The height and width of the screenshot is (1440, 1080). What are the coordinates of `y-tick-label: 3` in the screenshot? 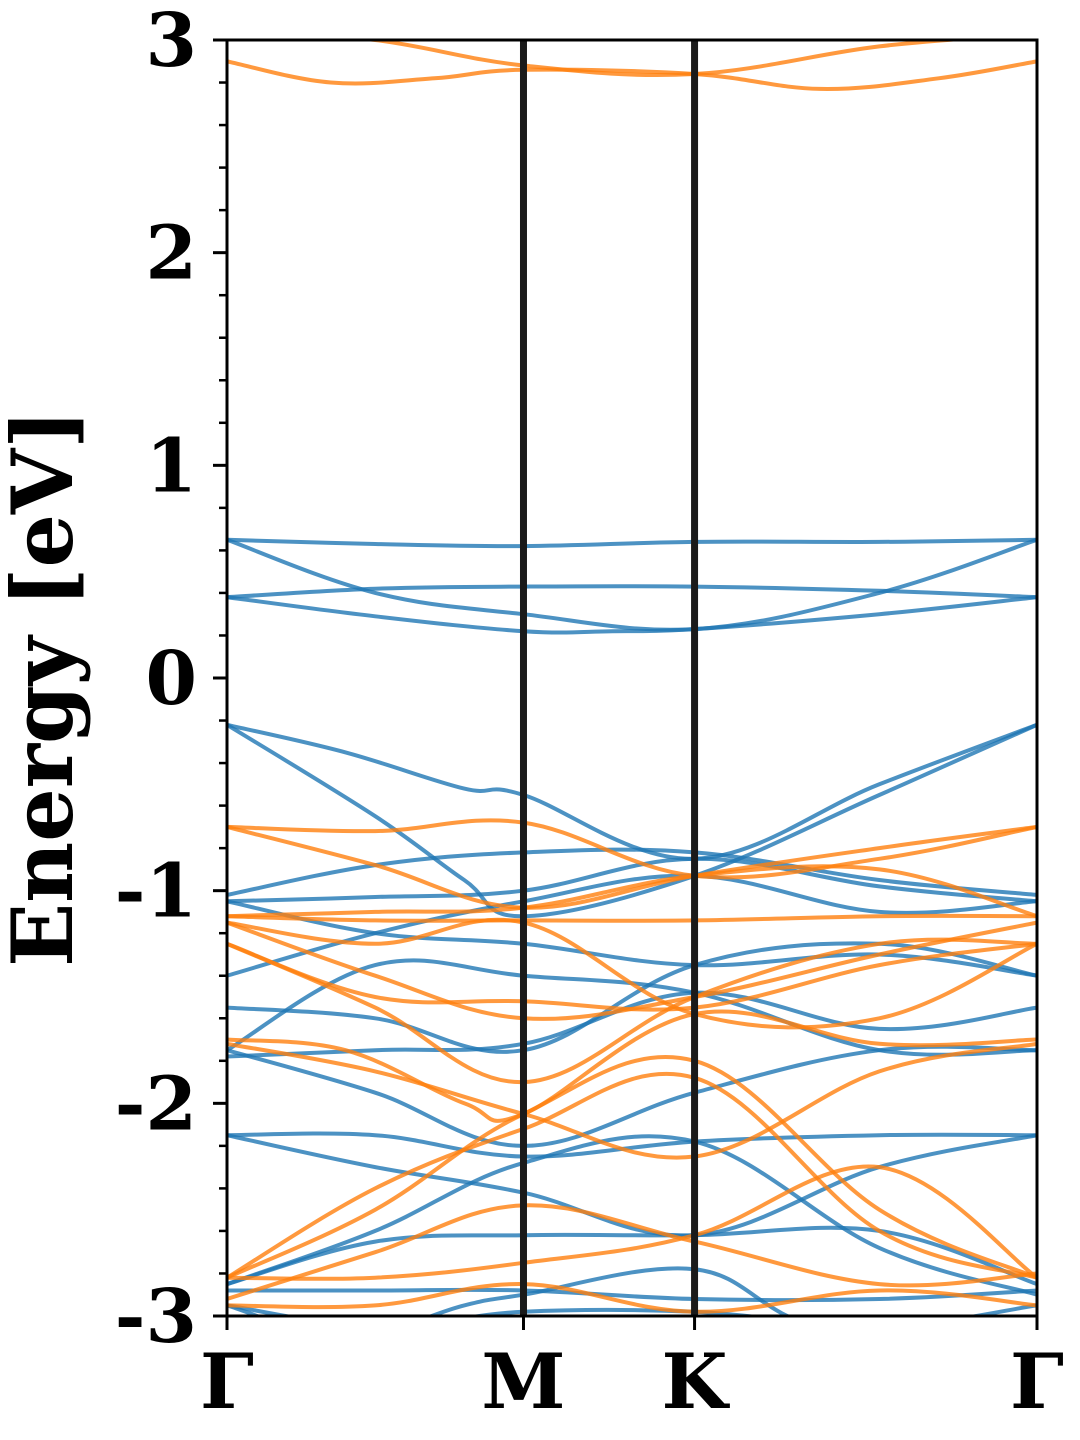 It's located at (172, 42).